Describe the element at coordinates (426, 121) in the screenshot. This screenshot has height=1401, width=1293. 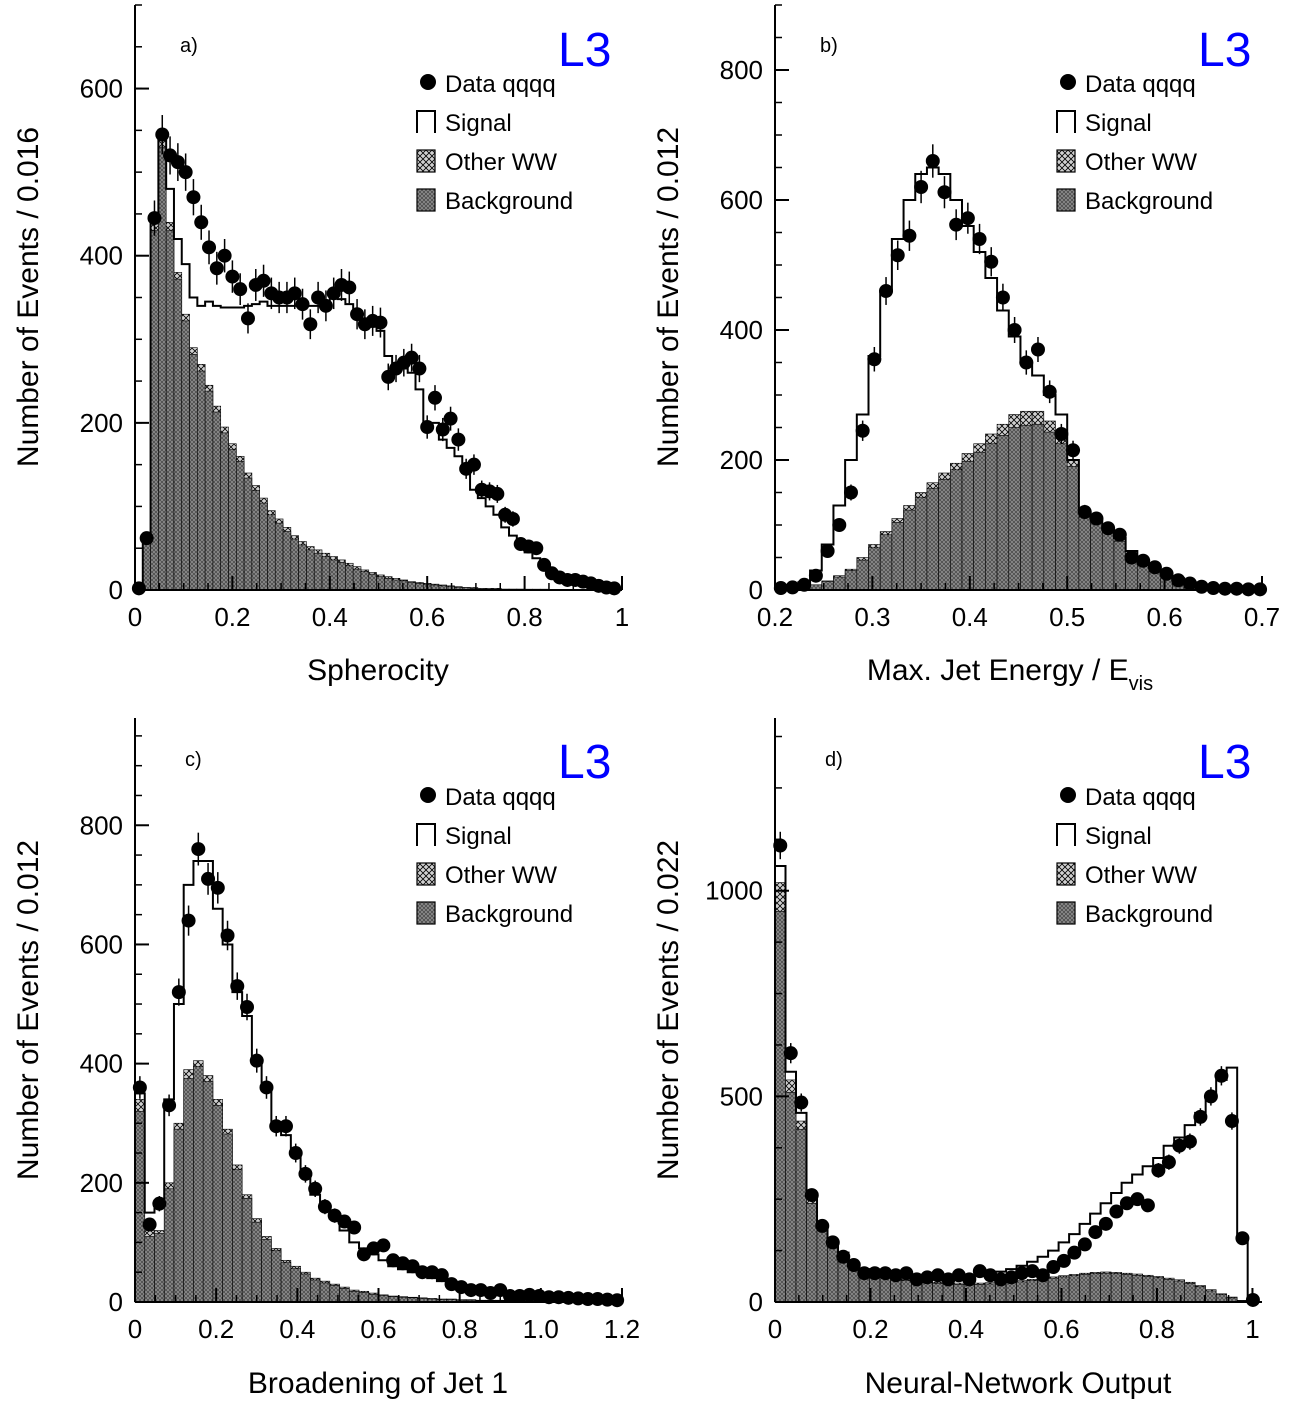
I see `open-box-icon` at that location.